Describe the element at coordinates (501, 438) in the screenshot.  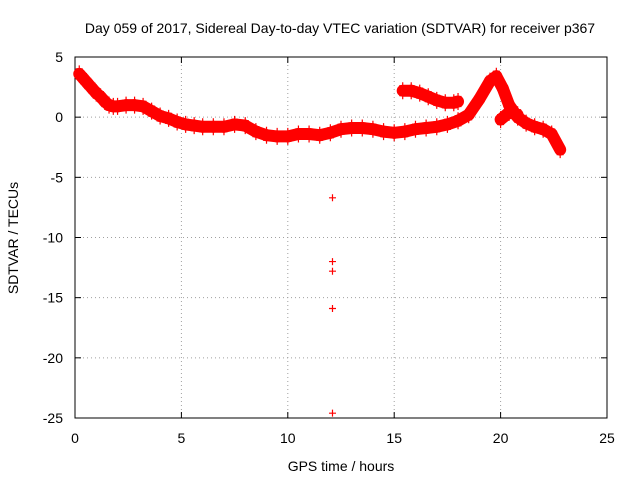
I see `x-tick-label: 20` at that location.